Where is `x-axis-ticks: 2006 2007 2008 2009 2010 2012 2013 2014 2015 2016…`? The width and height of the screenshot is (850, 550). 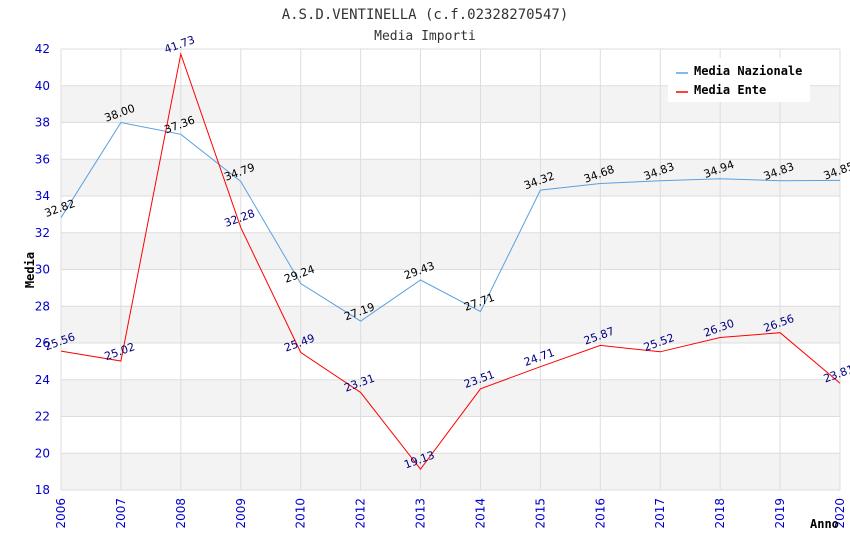 x-axis-ticks: 2006 2007 2008 2009 2010 2012 2013 2014 2015 2016… is located at coordinates (450, 513).